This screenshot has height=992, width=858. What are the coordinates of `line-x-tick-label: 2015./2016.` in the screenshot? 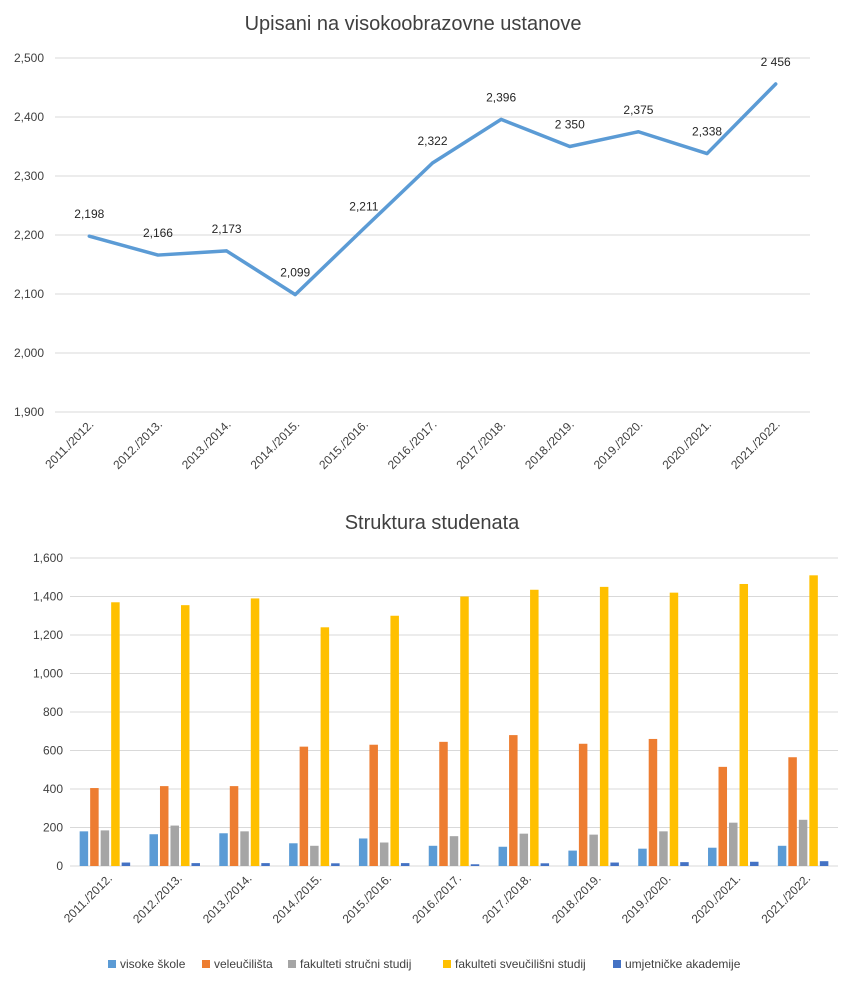 It's located at (343, 444).